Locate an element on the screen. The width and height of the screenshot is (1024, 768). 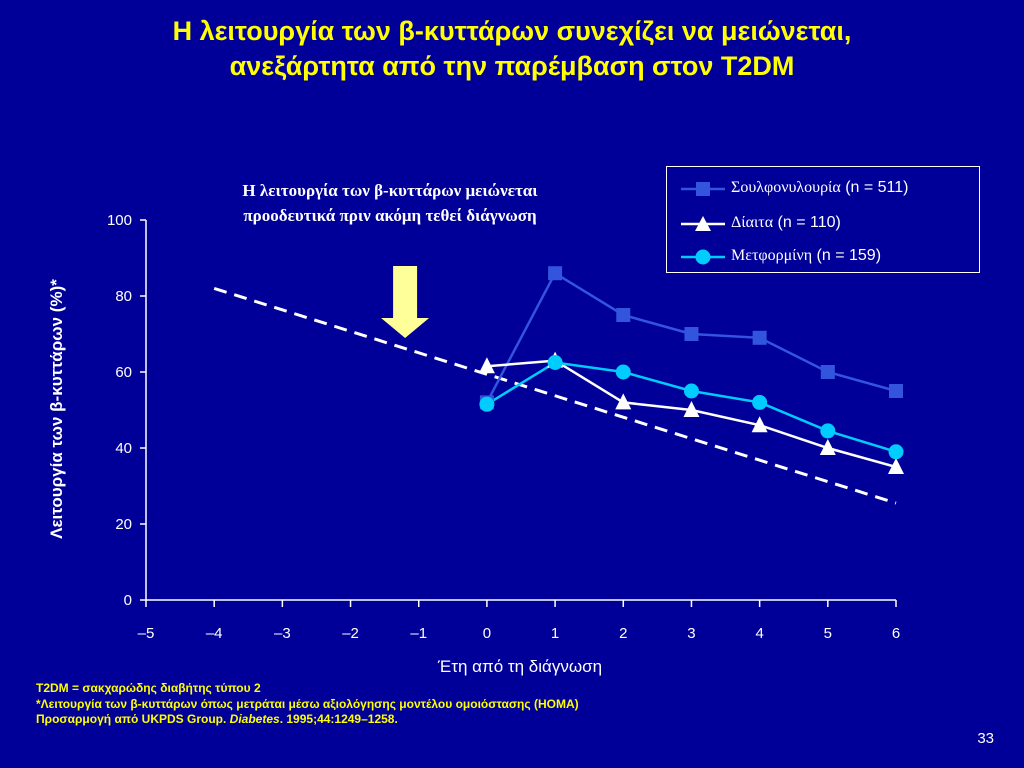
x-tick-label: –4 is located at coordinates (214, 633).